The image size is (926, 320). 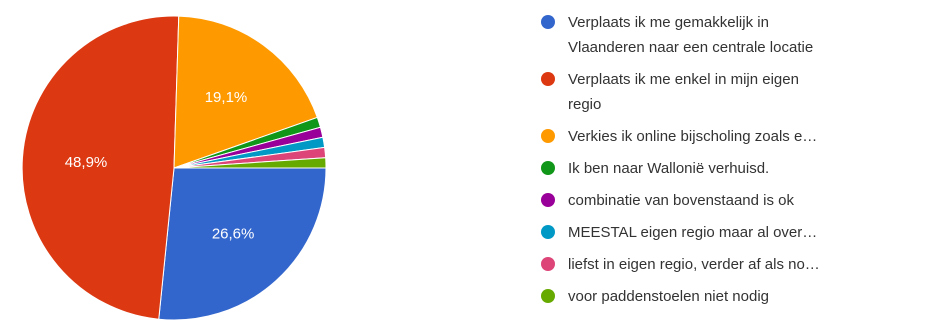 I want to click on legend-item-4: Ik ben naar Wallonië verhuisd., so click(x=655, y=168).